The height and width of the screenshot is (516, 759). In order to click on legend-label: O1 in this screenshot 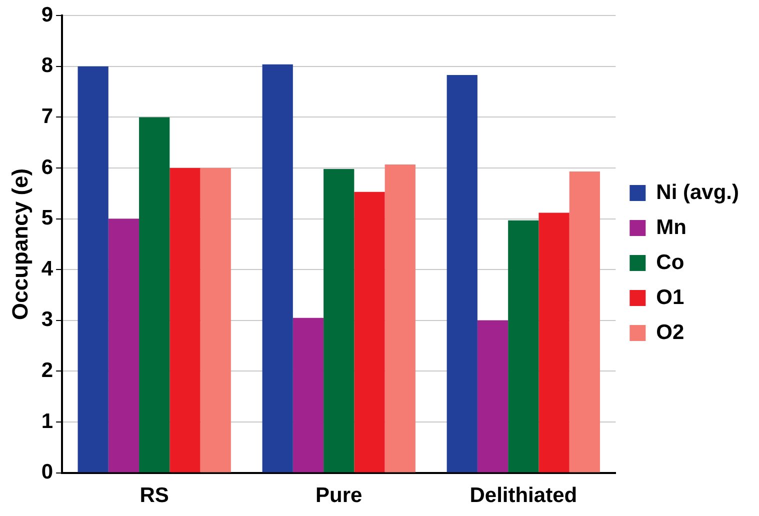, I will do `click(670, 297)`.